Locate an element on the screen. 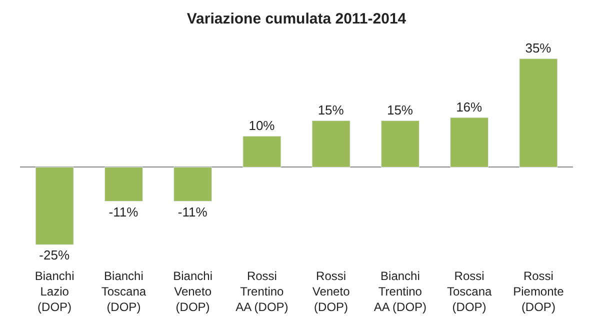 This screenshot has width=593, height=327. x-tick-label: Bianchi Lazio (DOP) is located at coordinates (54, 291).